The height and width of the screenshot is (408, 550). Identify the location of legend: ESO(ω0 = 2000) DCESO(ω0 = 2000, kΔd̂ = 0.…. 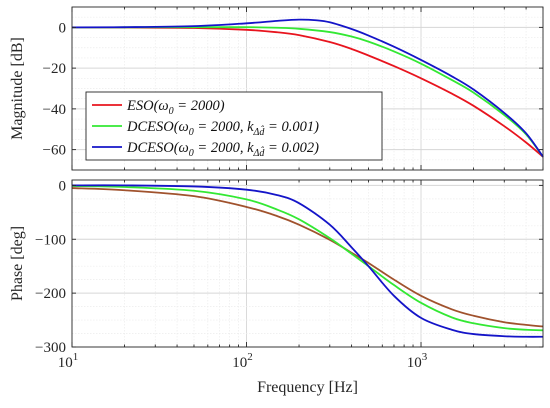
(234, 126).